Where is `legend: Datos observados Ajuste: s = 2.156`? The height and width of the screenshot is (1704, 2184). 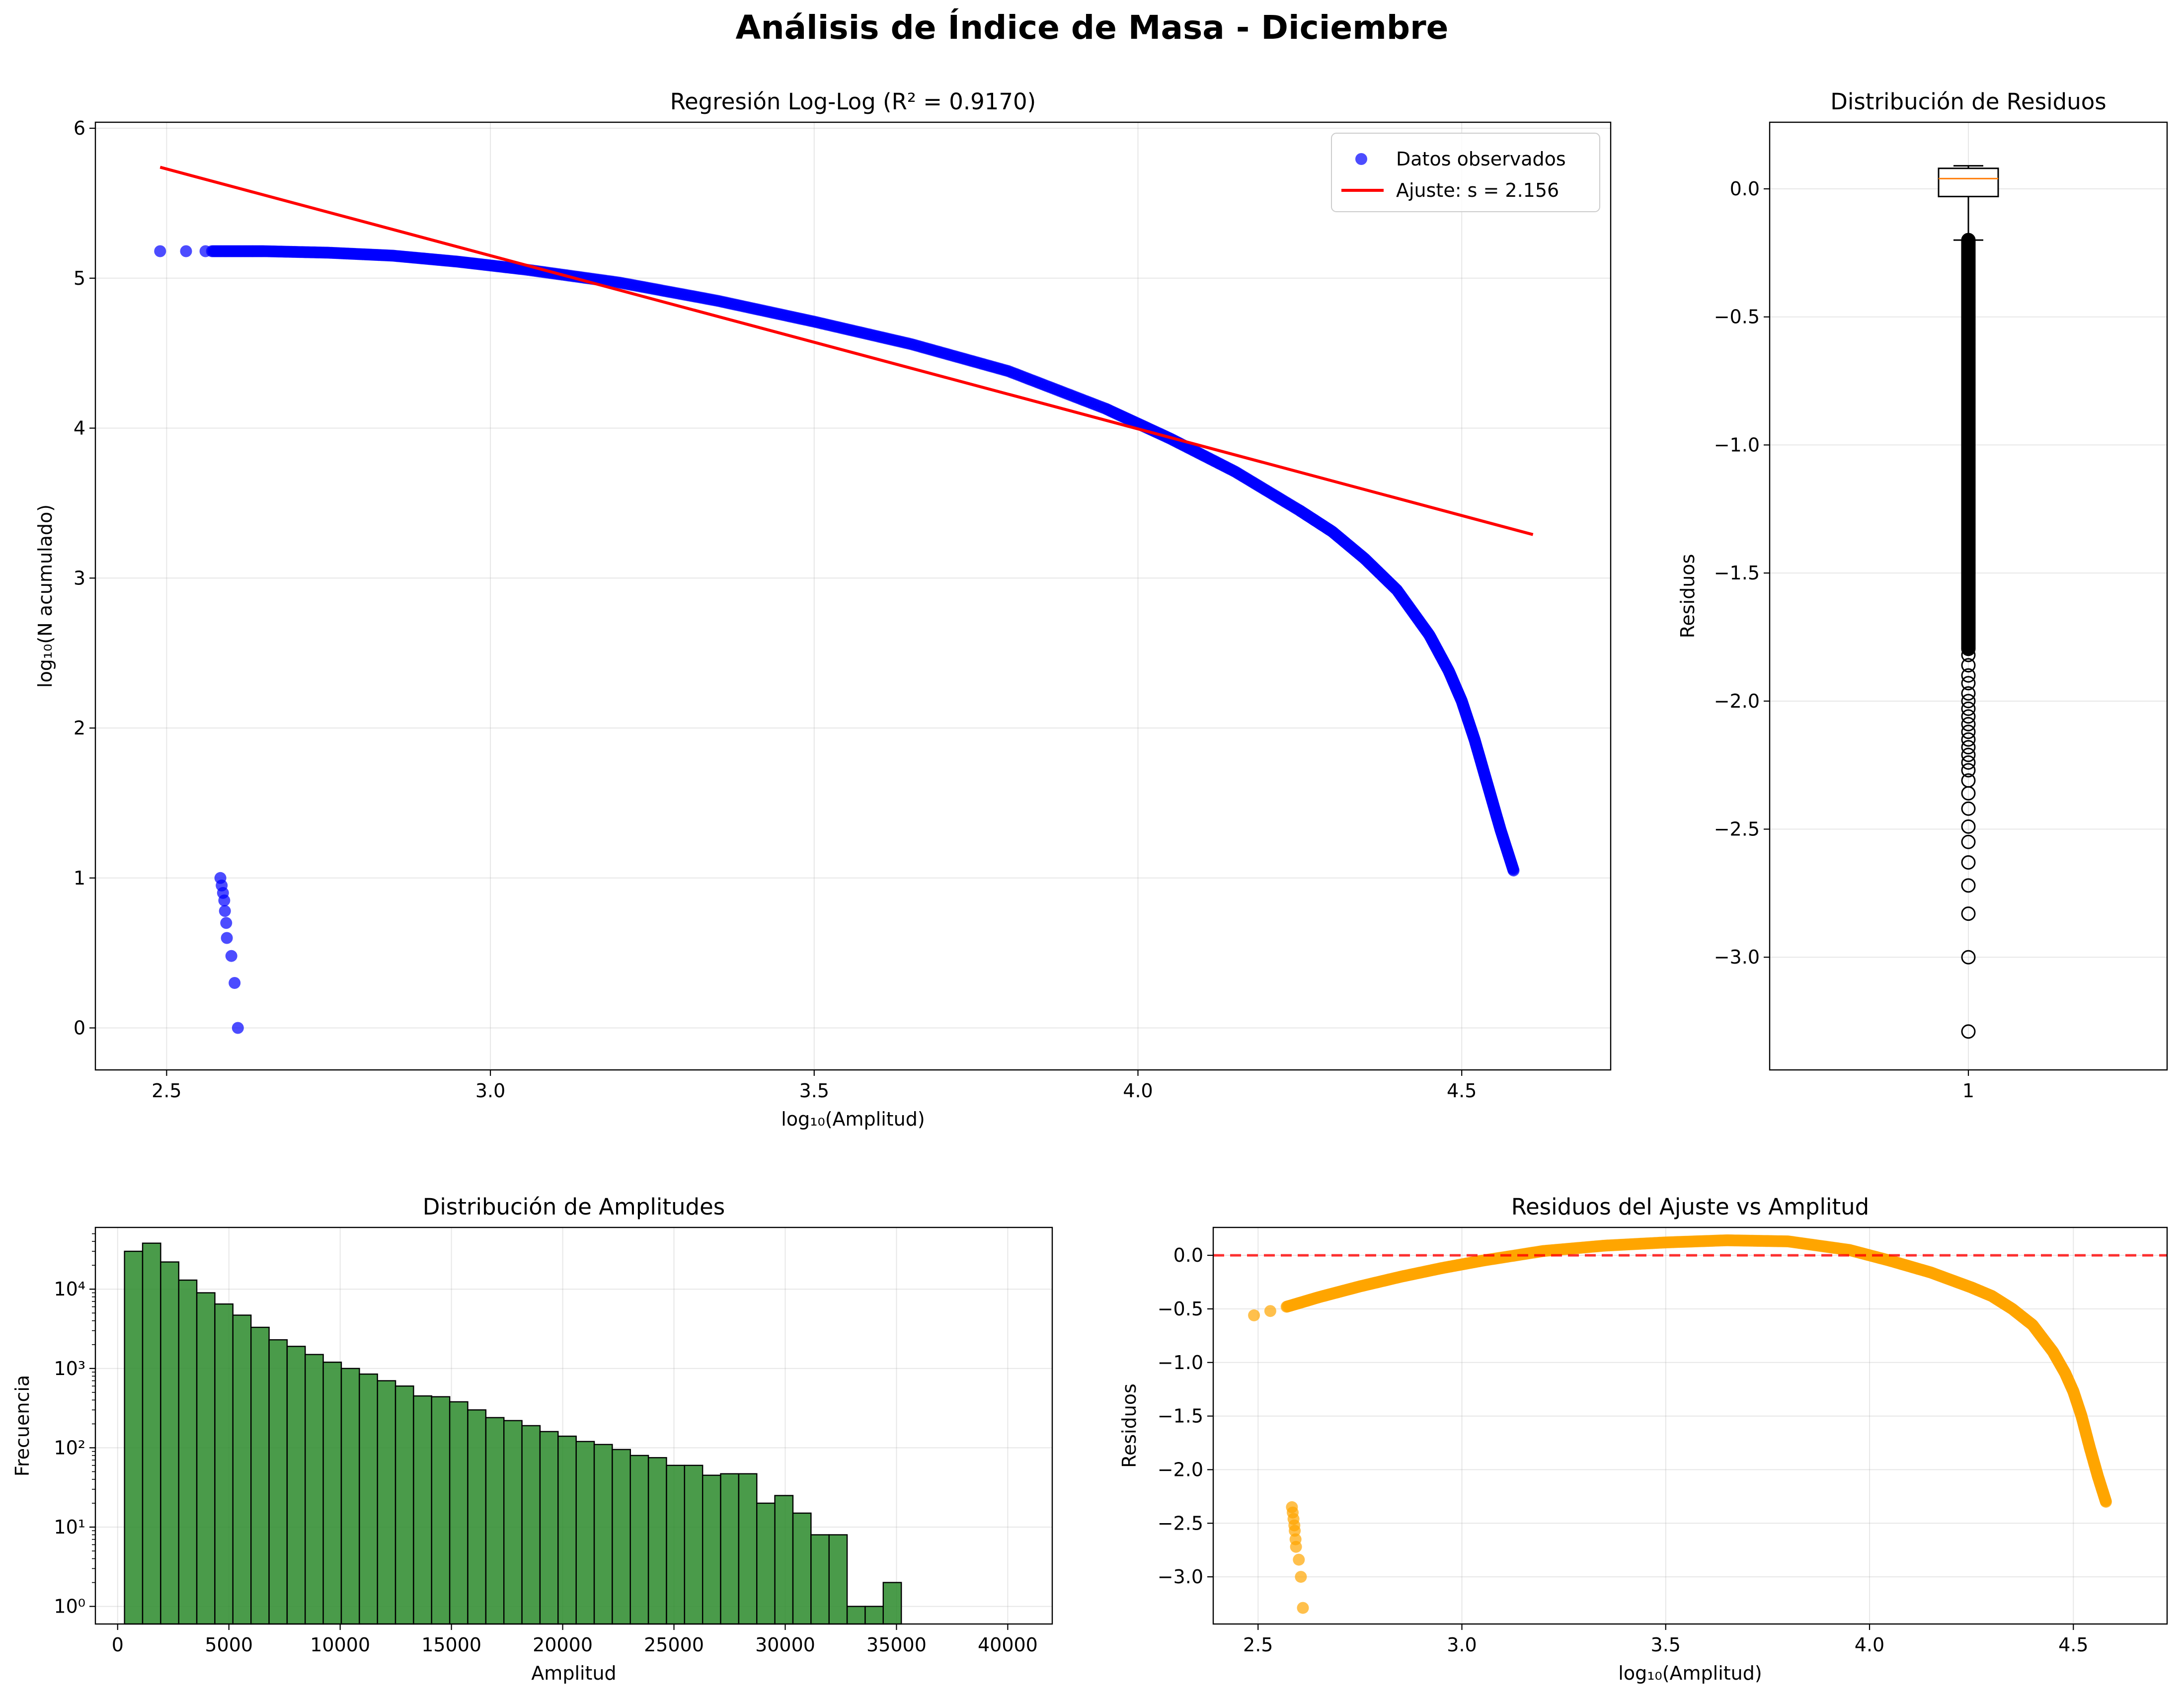
legend: Datos observados Ajuste: s = 2.156 is located at coordinates (1465, 172).